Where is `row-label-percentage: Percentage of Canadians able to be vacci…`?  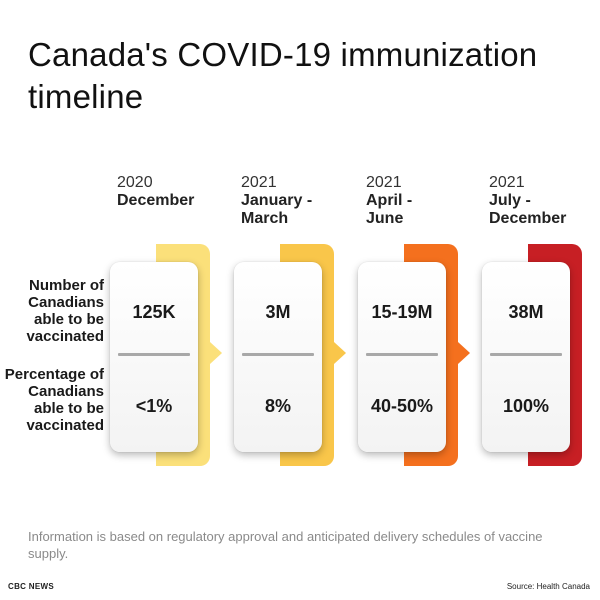 row-label-percentage: Percentage of Canadians able to be vacci… is located at coordinates (54, 400).